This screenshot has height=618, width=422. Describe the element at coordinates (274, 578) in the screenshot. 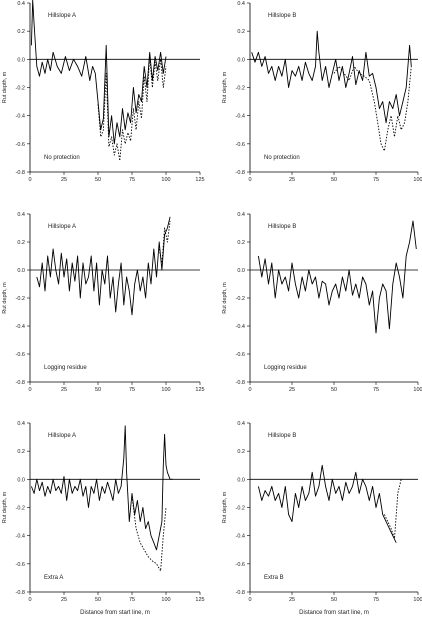

I see `panel-annotation: Extra B` at that location.